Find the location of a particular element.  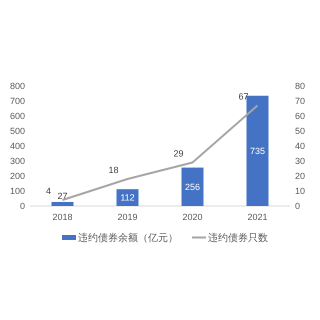

y-tick-label: 300 is located at coordinates (17, 161).